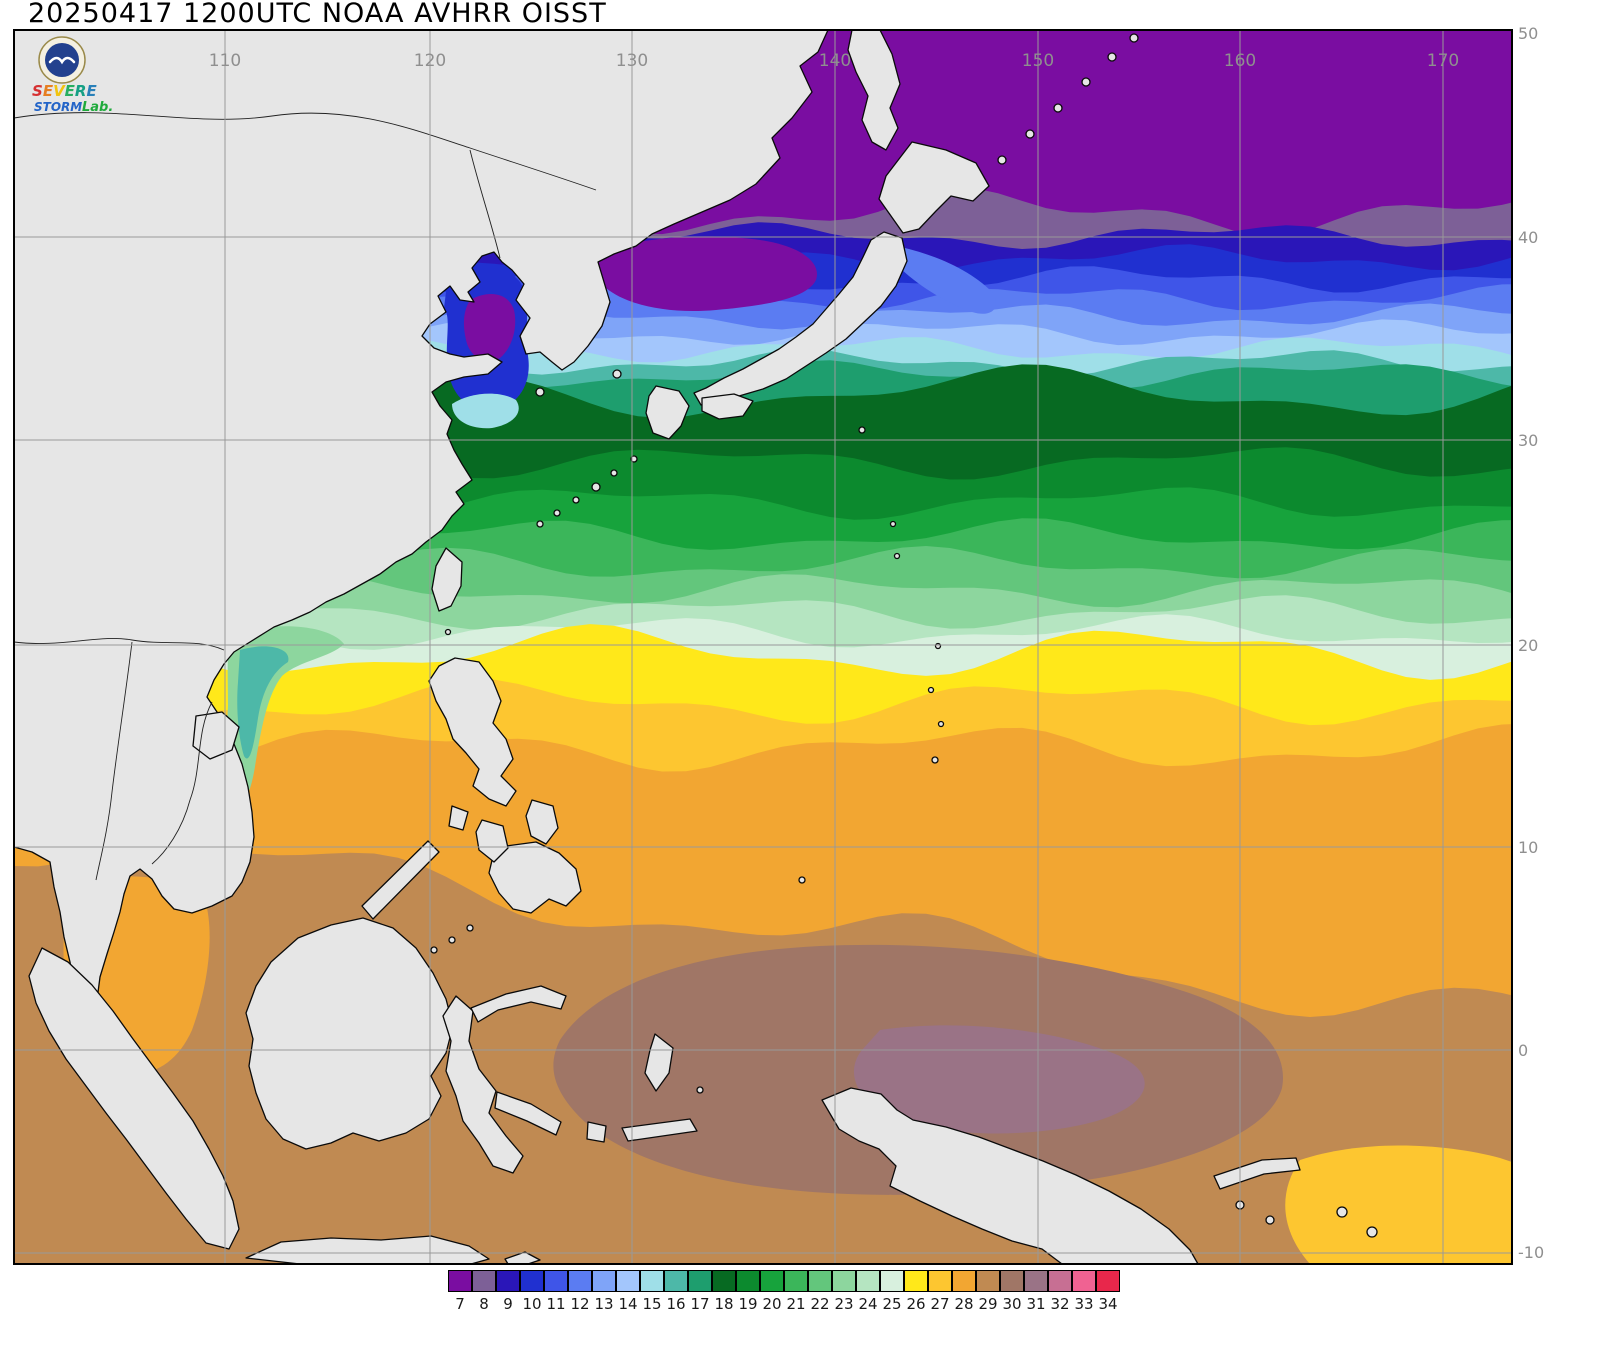 This screenshot has width=1600, height=1364. I want to click on island-jeju, so click(540, 392).